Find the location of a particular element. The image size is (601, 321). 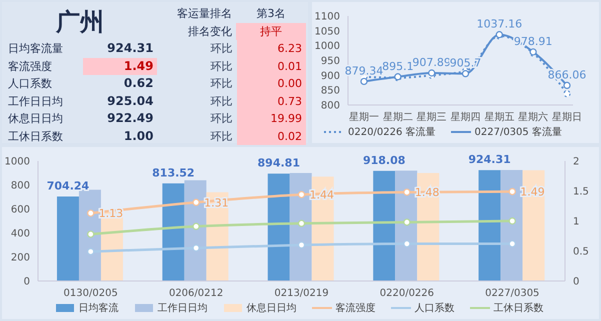

data-label: 879.34 is located at coordinates (364, 71).